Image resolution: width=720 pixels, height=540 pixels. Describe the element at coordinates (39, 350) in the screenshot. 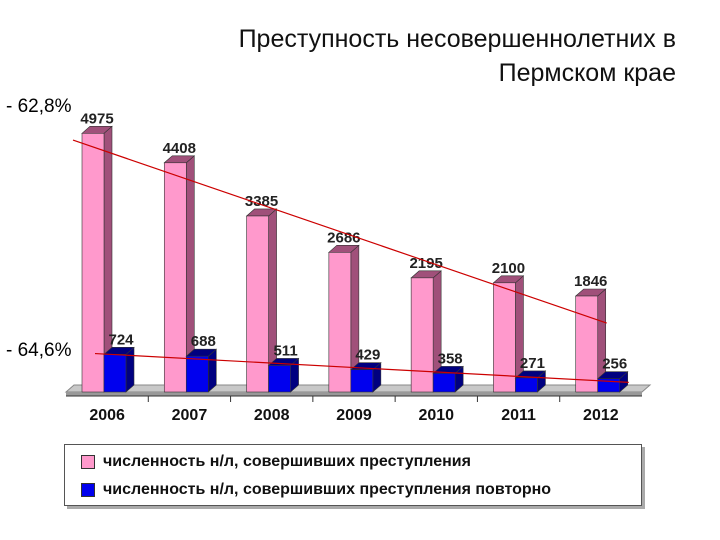

I see `change-label-repeat: - 64,6%` at that location.